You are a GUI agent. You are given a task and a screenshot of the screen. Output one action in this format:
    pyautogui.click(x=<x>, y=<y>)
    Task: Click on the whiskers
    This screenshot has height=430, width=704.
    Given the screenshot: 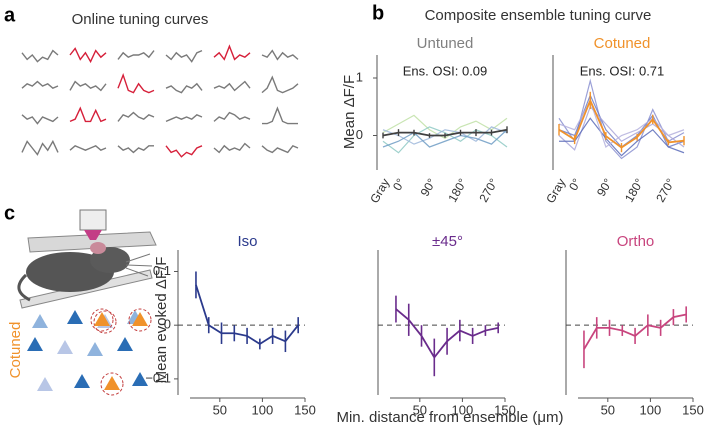 What is the action you would take?
    pyautogui.click(x=139, y=265)
    